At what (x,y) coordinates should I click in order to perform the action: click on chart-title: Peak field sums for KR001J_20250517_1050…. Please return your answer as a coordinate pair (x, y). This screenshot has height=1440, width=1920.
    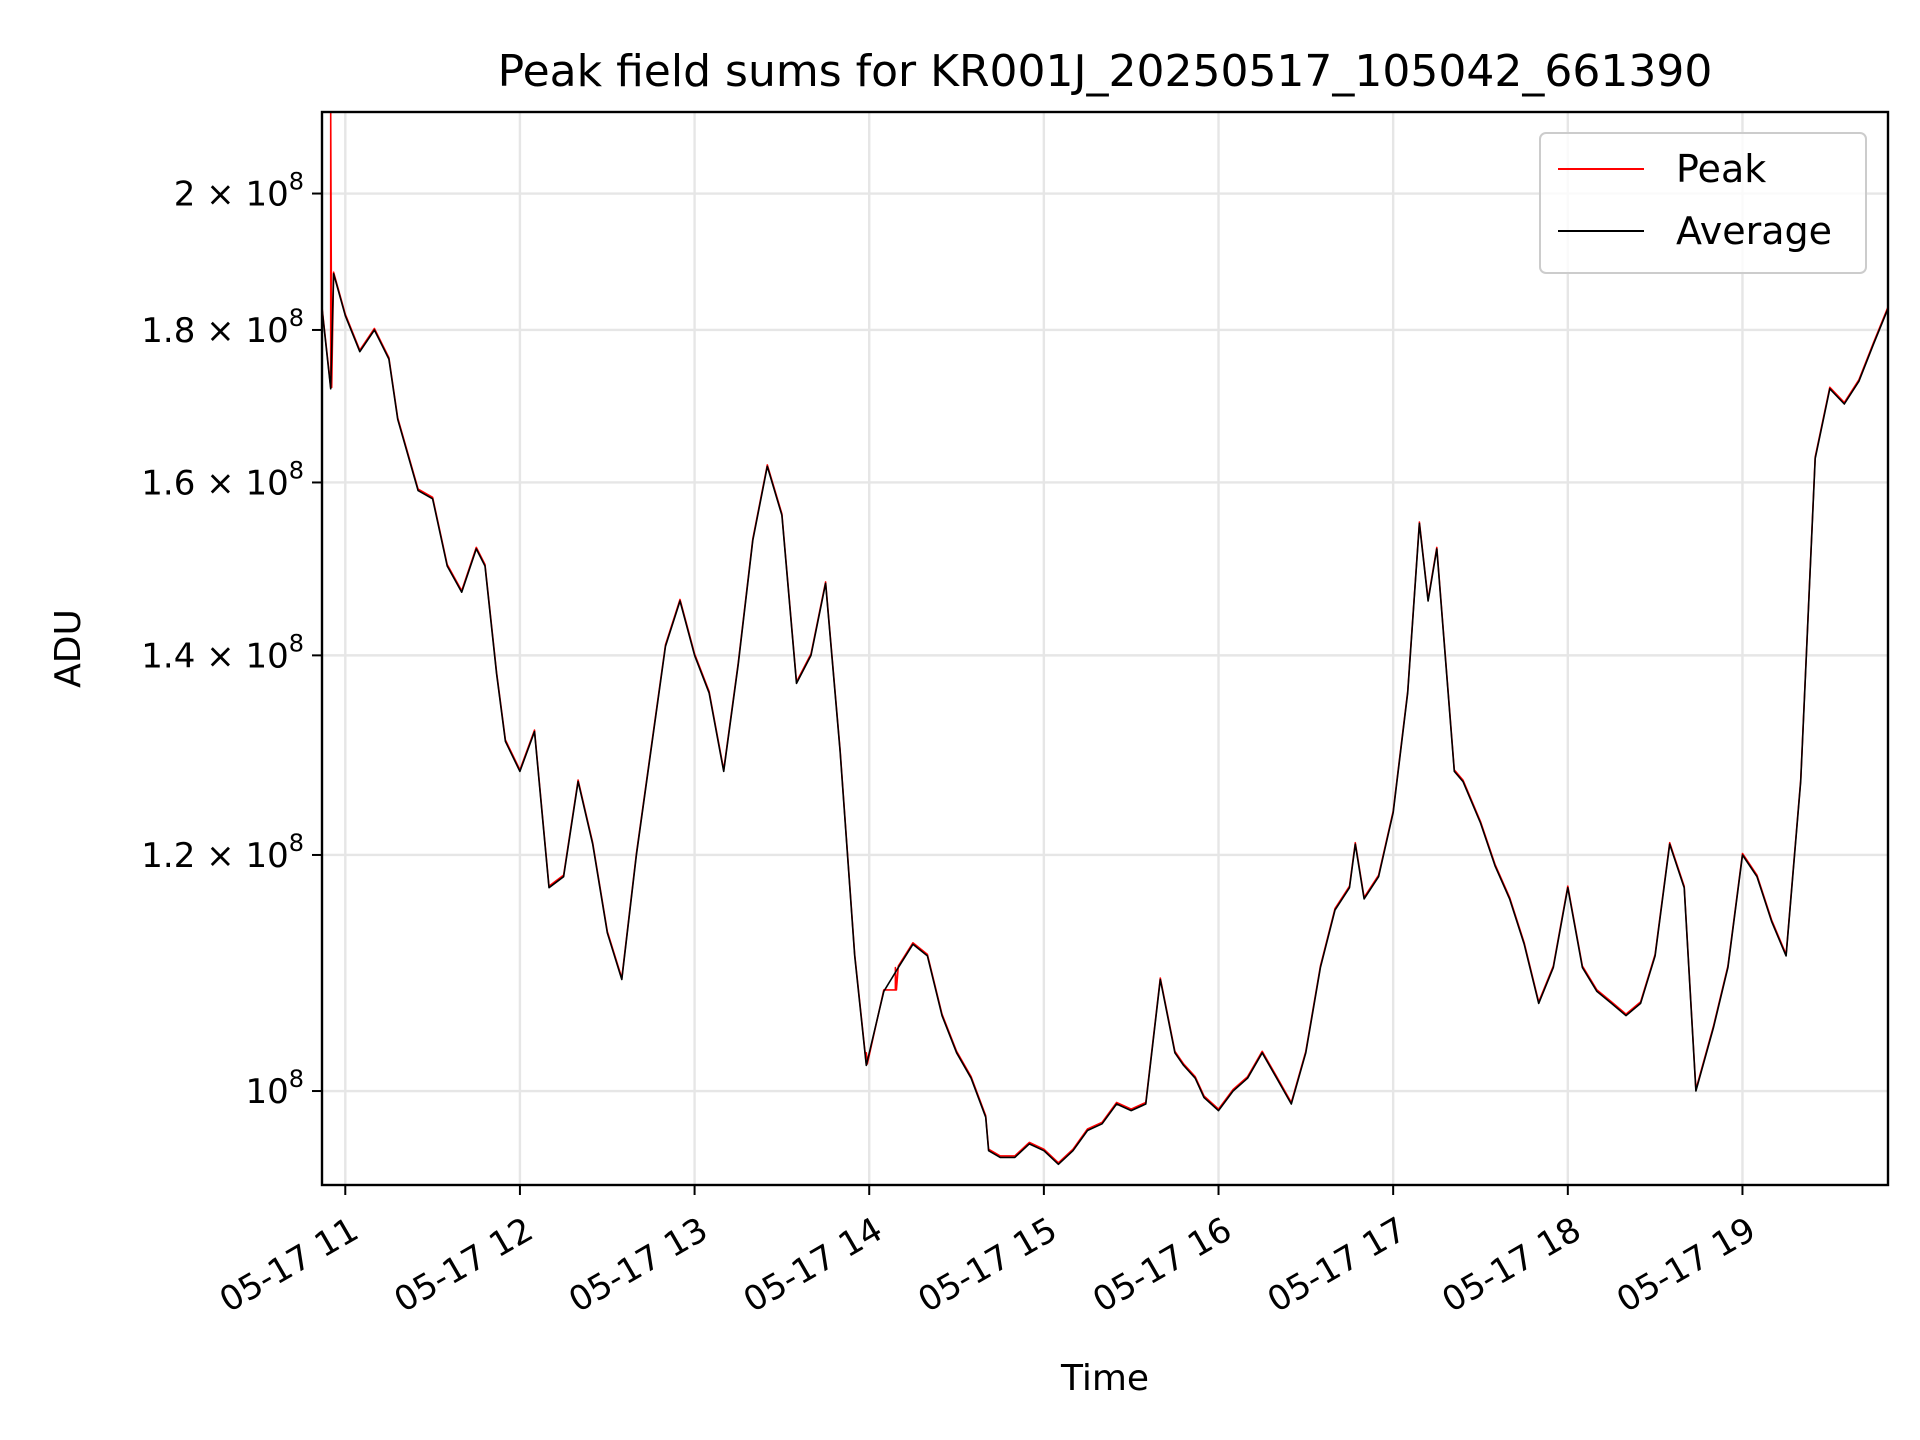
    Looking at the image, I should click on (1105, 71).